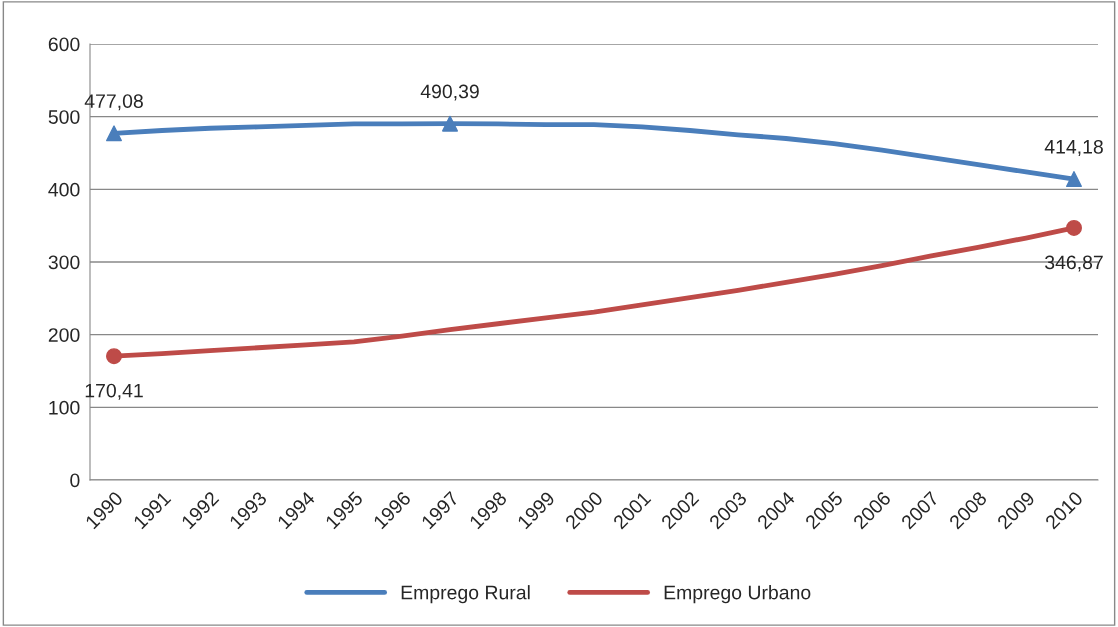 This screenshot has height=627, width=1118. What do you see at coordinates (64, 262) in the screenshot?
I see `y-tick-label: 300` at bounding box center [64, 262].